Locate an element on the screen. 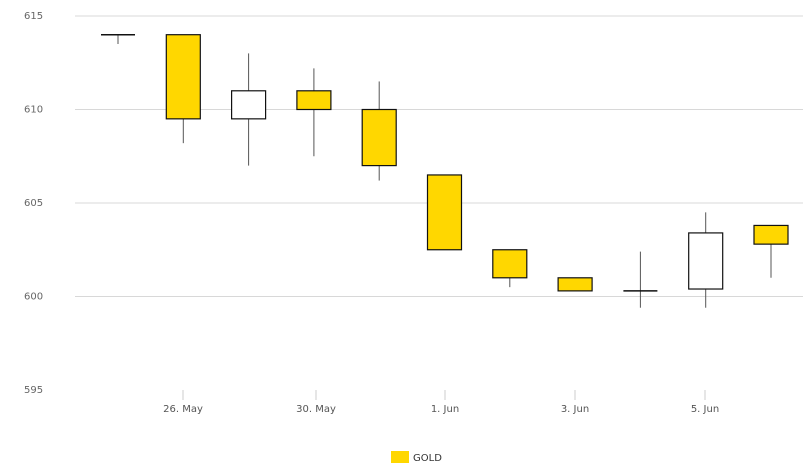 The height and width of the screenshot is (466, 803). legend-label-gold: GOLD is located at coordinates (427, 458).